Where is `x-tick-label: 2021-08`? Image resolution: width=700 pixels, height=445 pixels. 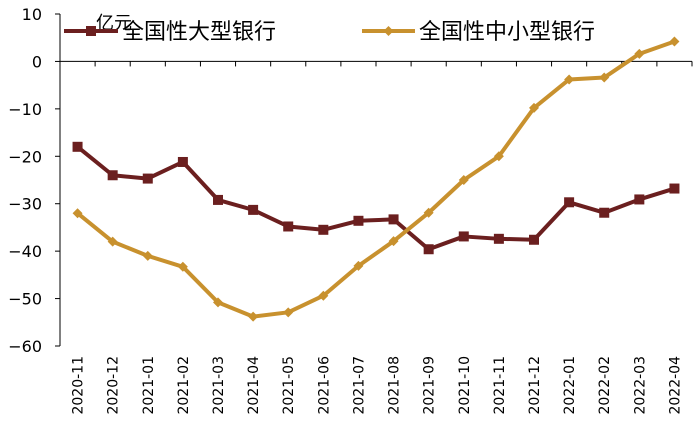
x-tick-label: 2021-08 is located at coordinates (395, 385).